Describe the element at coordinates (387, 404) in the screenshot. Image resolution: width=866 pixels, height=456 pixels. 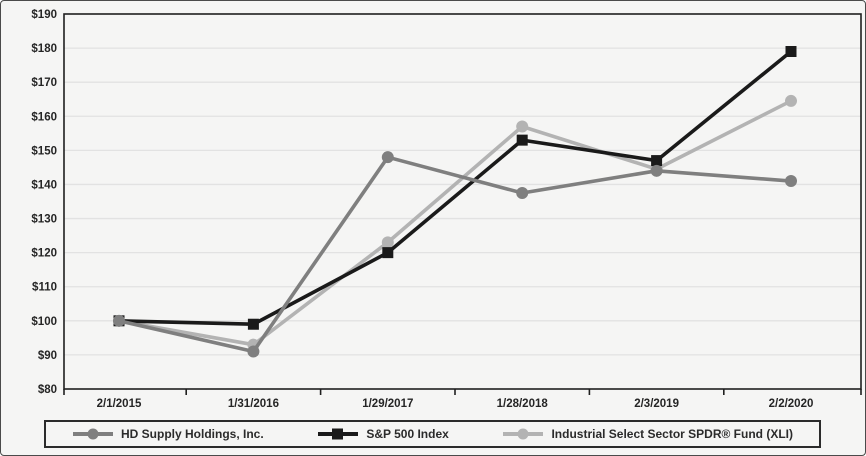
I see `x-axis-tick-label: 1/29/2017` at that location.